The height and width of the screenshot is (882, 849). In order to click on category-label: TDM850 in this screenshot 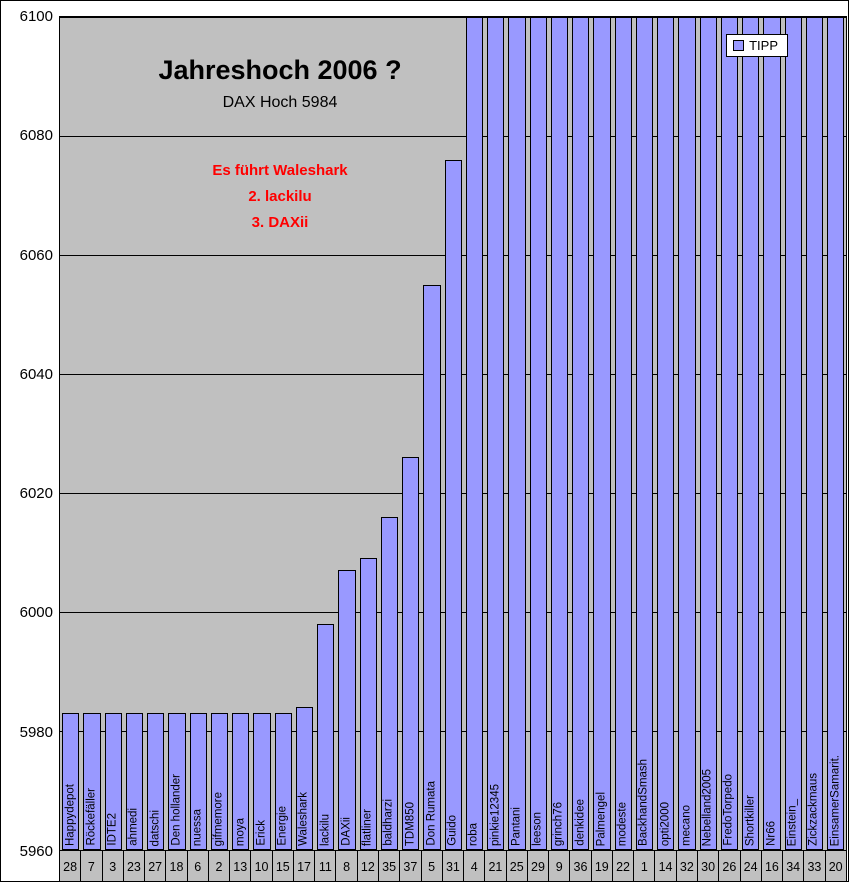, I will do `click(409, 823)`.